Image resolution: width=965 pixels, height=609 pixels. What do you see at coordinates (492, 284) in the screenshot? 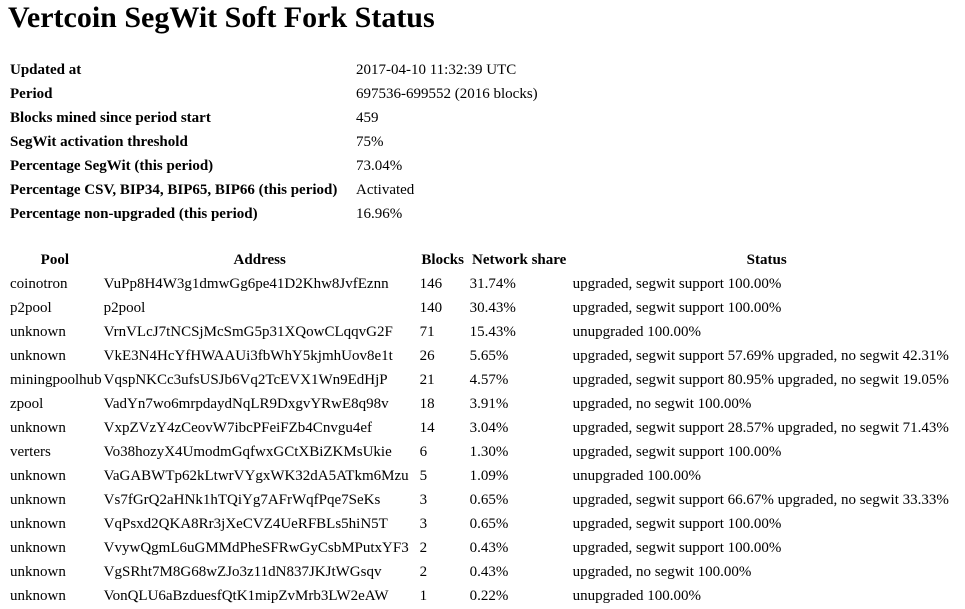
I see `network-share: 31.74%` at bounding box center [492, 284].